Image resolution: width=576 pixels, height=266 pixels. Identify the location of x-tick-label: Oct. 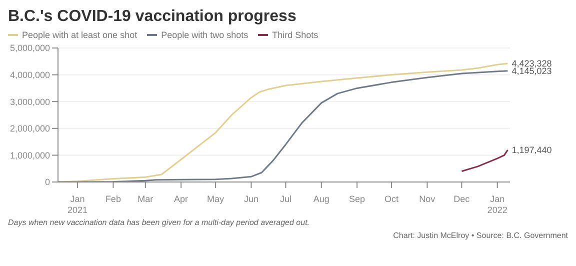
(392, 199).